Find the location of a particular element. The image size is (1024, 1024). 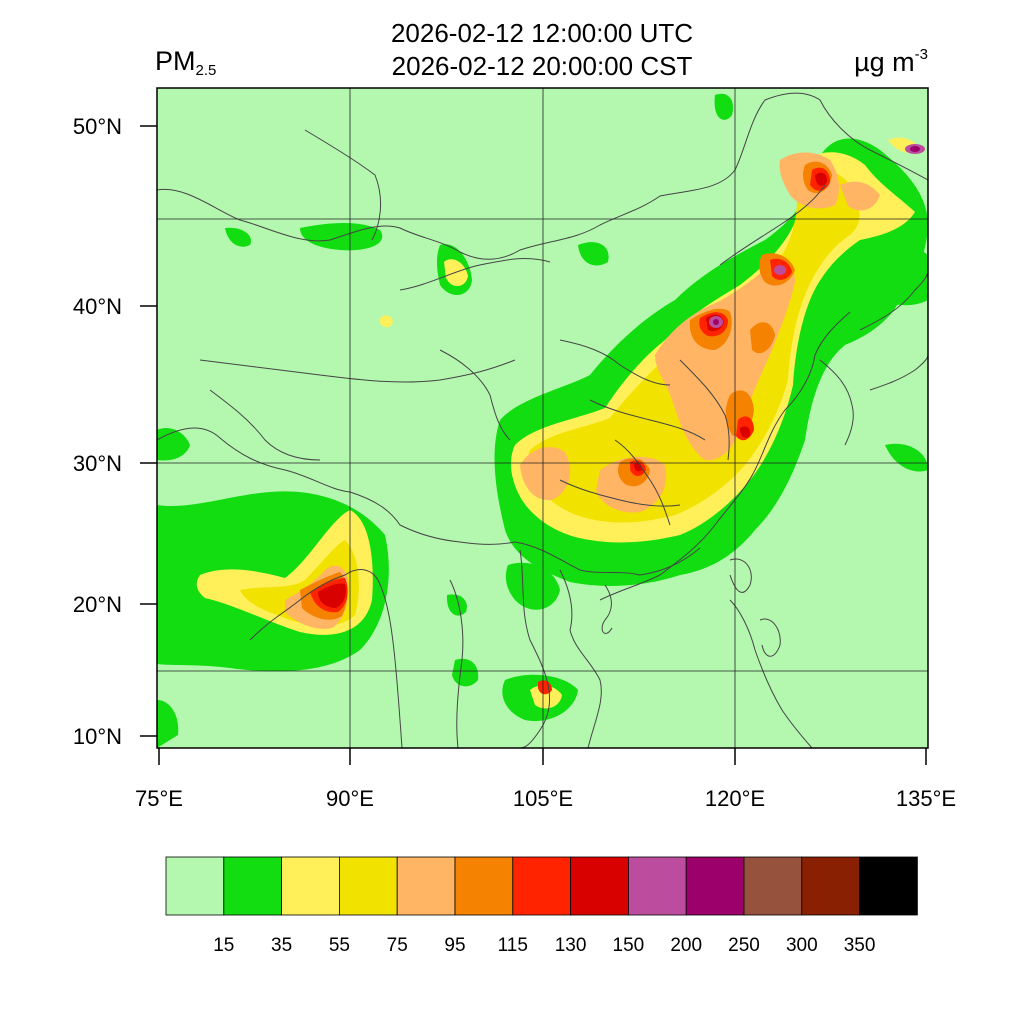

colorbar-label: 350 is located at coordinates (860, 945).